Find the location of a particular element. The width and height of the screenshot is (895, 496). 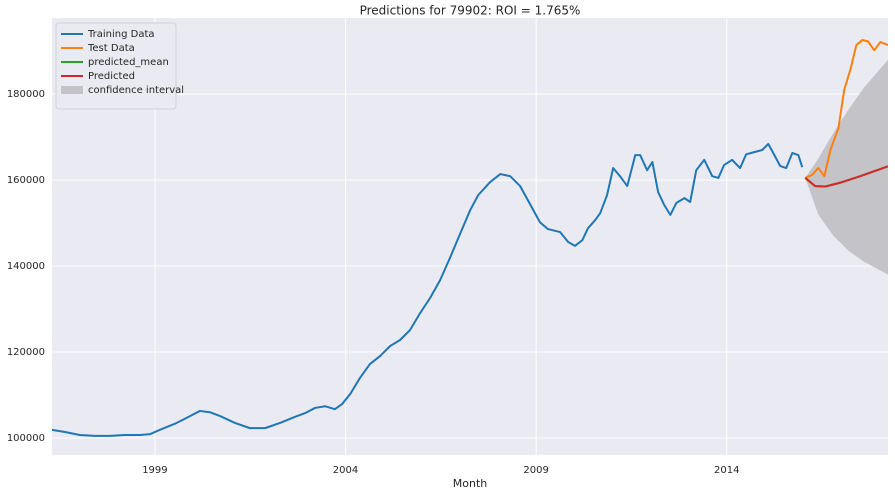

legend-label: Test Data is located at coordinates (111, 48).